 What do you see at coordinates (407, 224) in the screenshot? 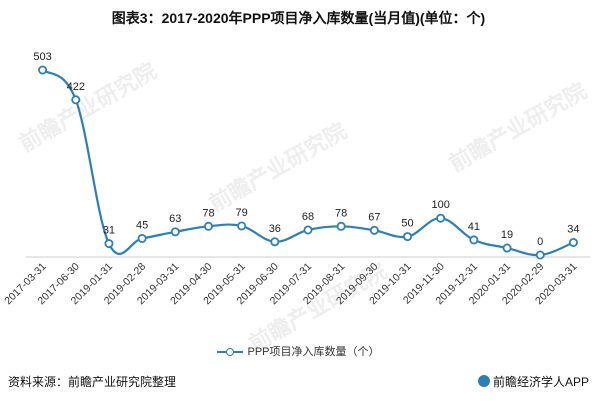
I see `data-label: 50` at bounding box center [407, 224].